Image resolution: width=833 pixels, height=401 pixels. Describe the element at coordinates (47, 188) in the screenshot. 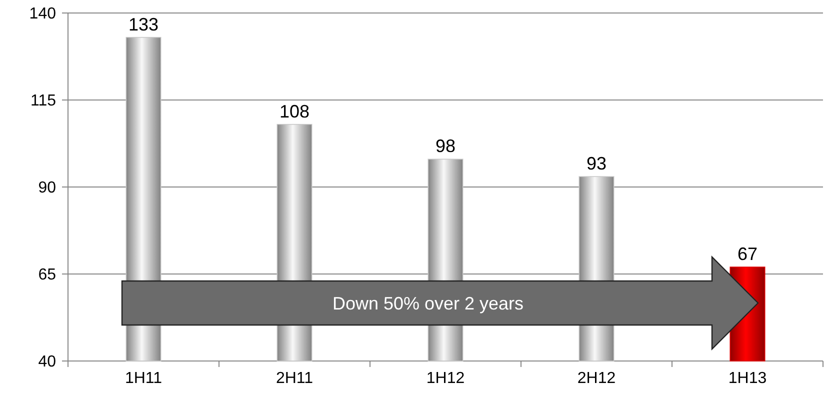

I see `y-tick-label: 90` at that location.